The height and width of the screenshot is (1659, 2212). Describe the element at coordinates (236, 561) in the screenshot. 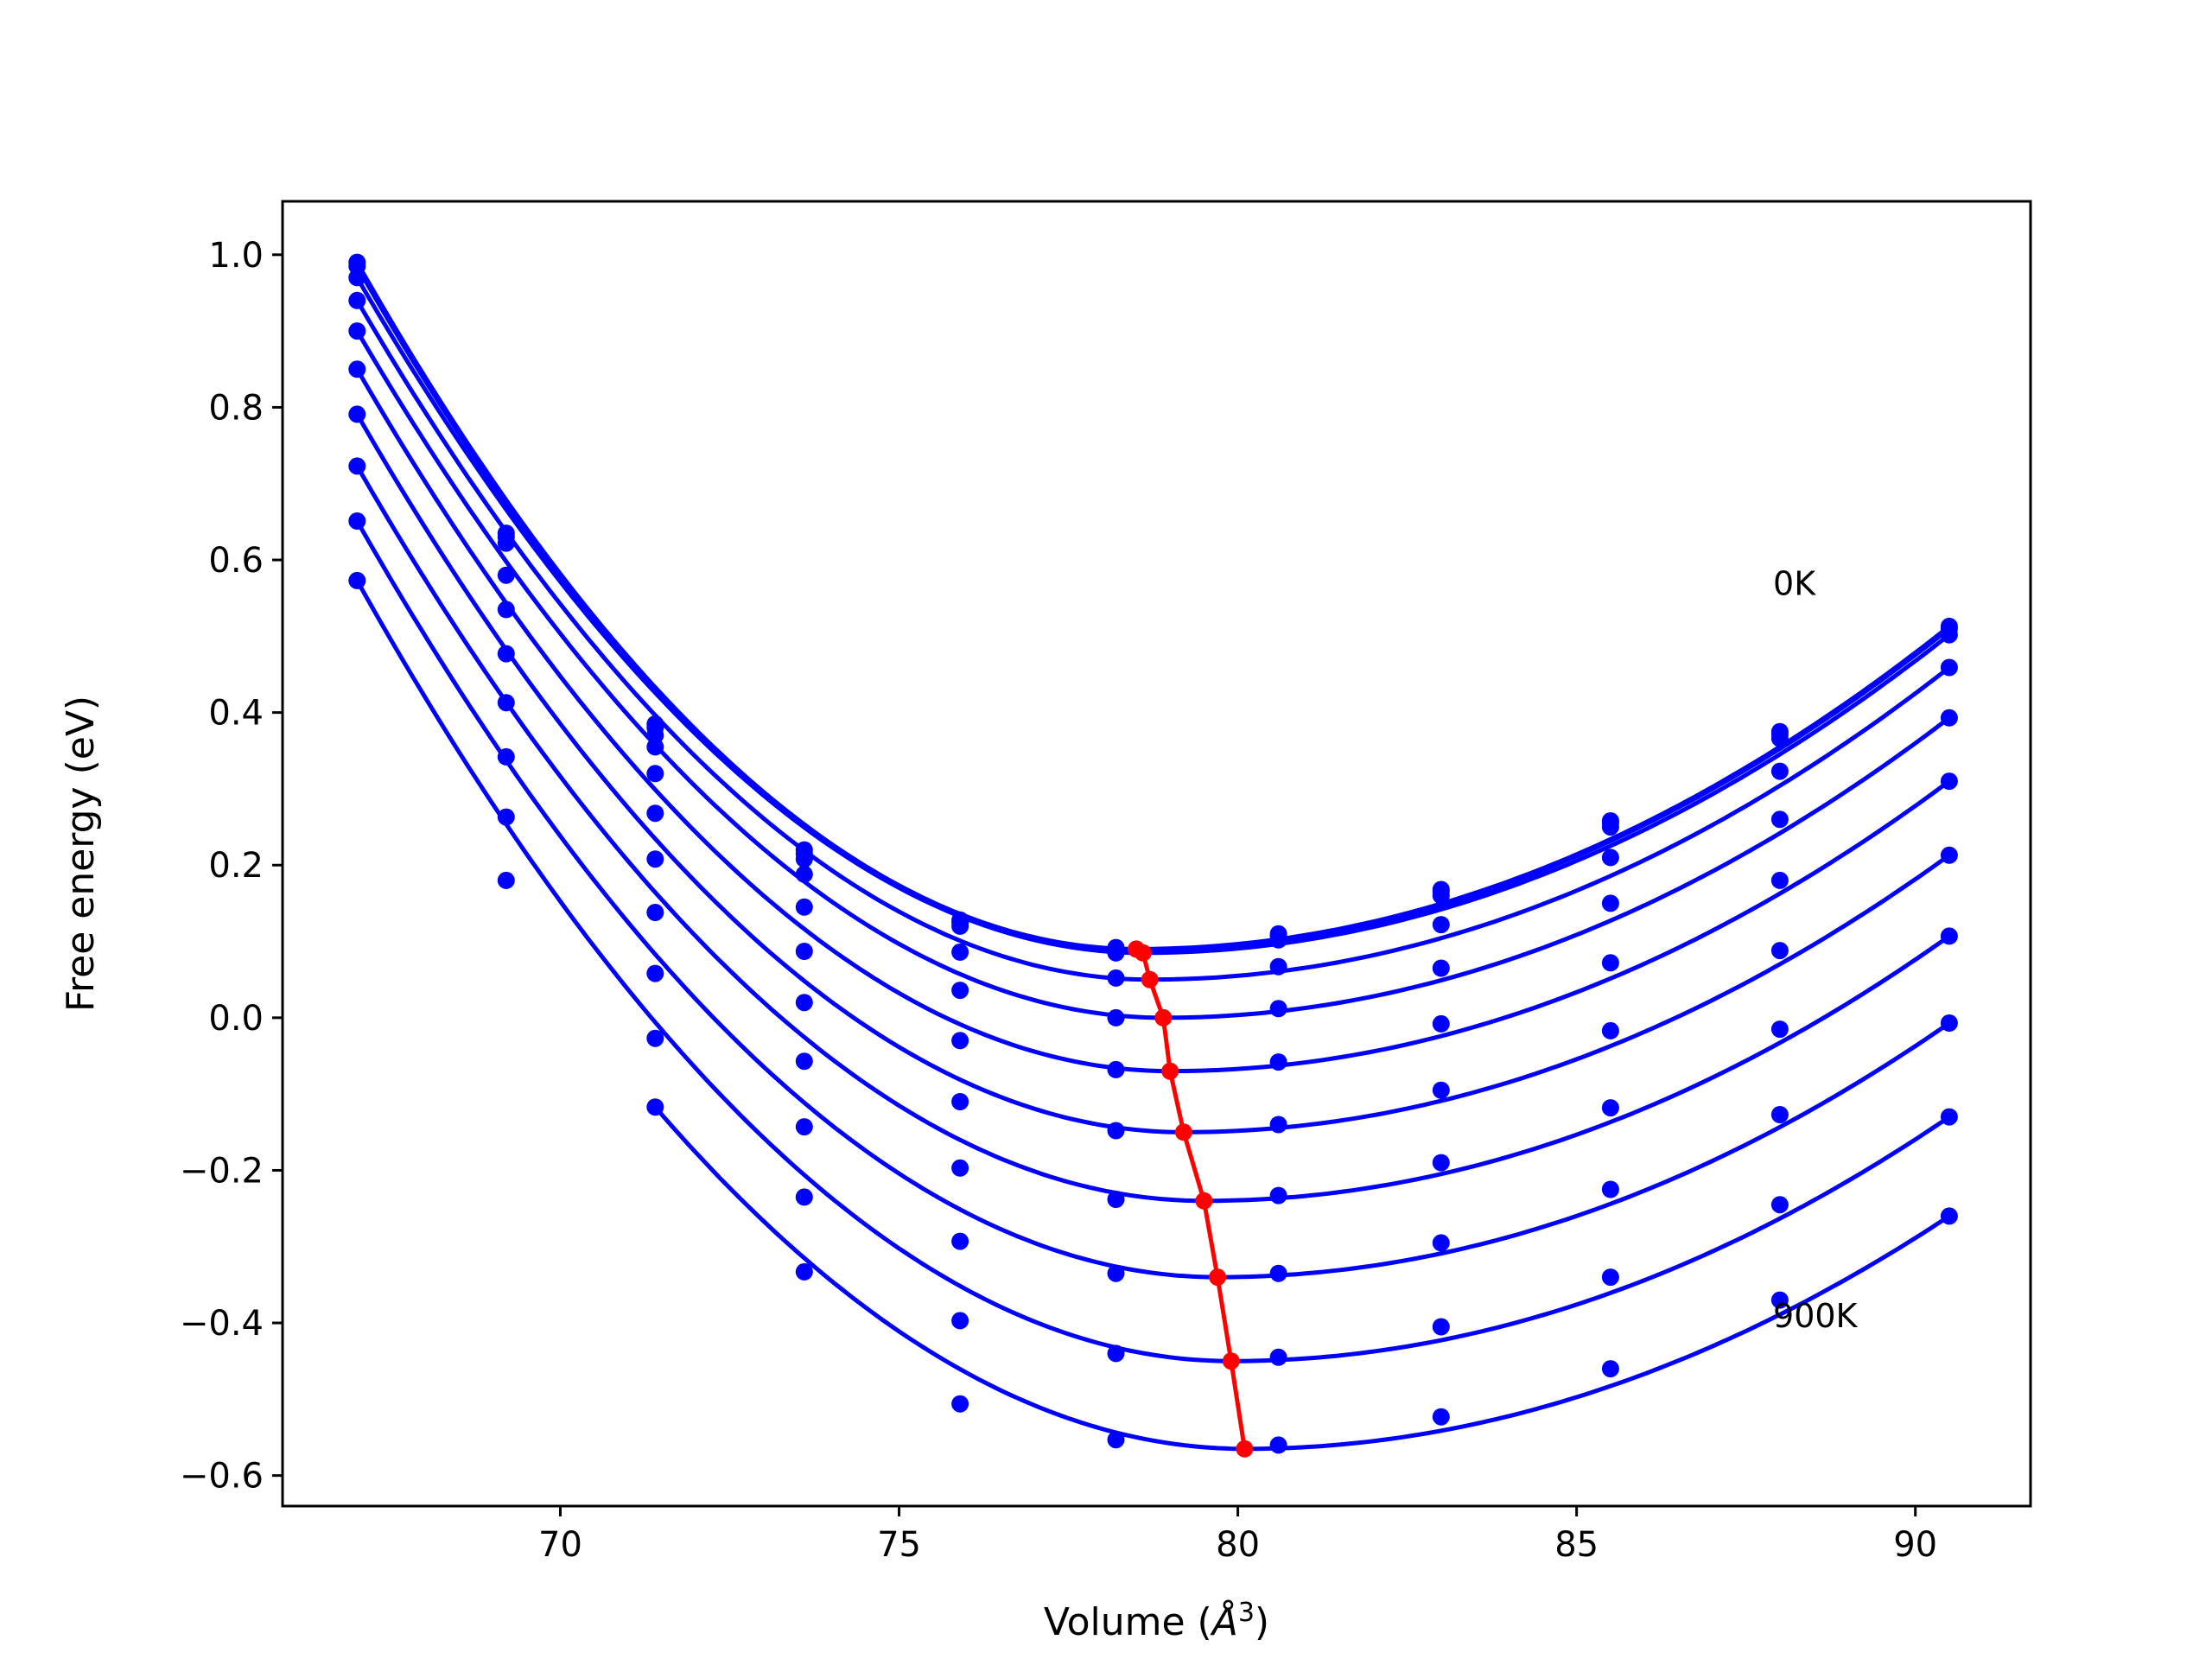

I see `y-tick-label: 0.6` at that location.